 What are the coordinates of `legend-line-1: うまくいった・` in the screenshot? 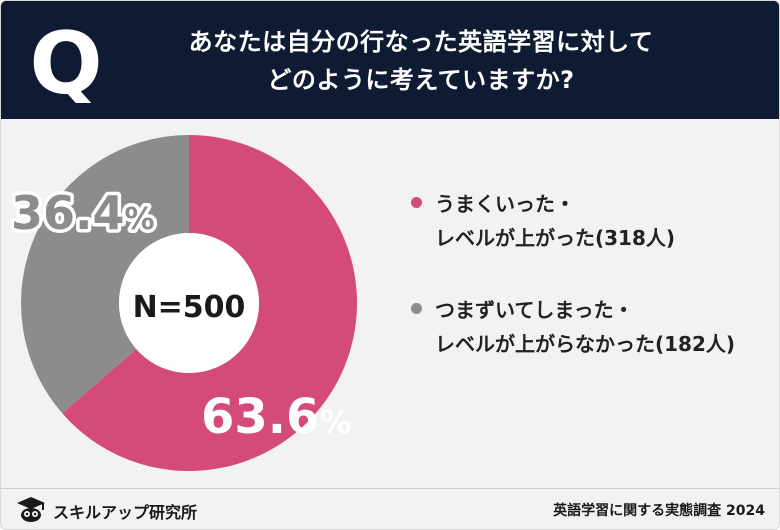 It's located at (505, 204).